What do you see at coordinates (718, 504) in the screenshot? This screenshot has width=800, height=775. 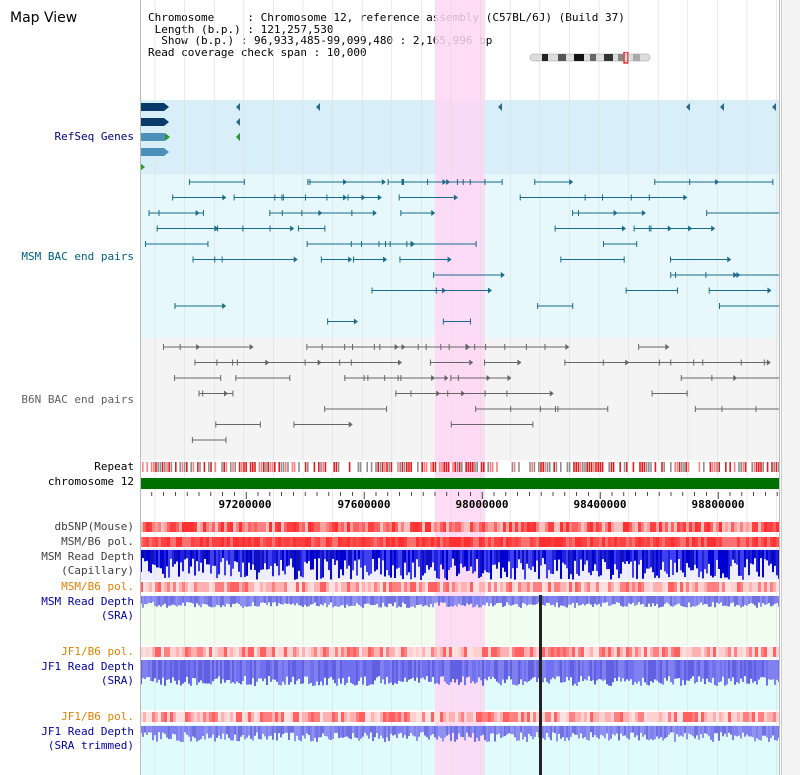 I see `axis-tick-label: 98800000` at bounding box center [718, 504].